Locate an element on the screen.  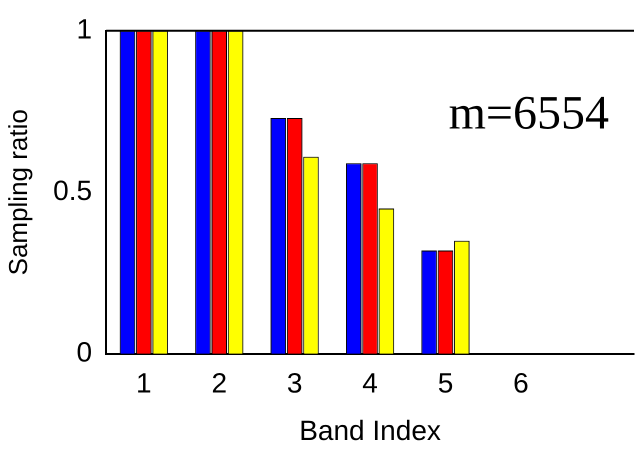
y-tick-label: 0.5 is located at coordinates (72, 190).